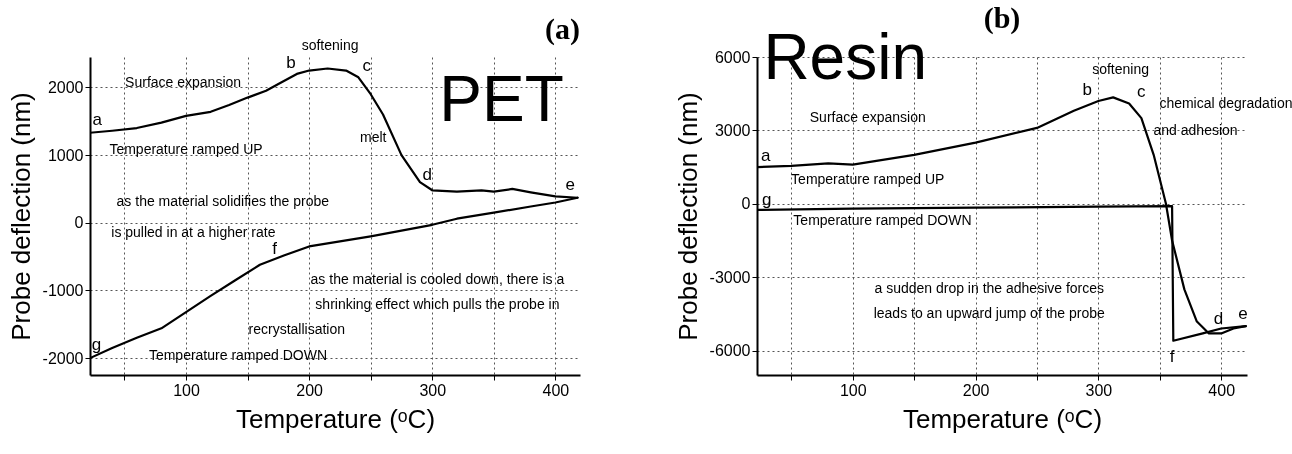  What do you see at coordinates (223, 201) in the screenshot?
I see `annotation: as the material solidifies the probe` at bounding box center [223, 201].